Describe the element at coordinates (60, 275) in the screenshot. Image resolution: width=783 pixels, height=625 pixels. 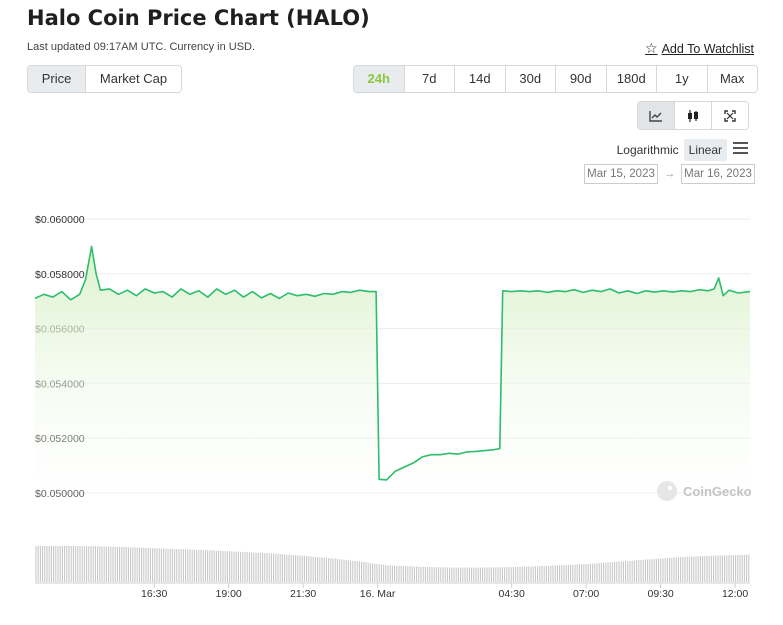
I see `y-tick-label: $0.058000` at that location.